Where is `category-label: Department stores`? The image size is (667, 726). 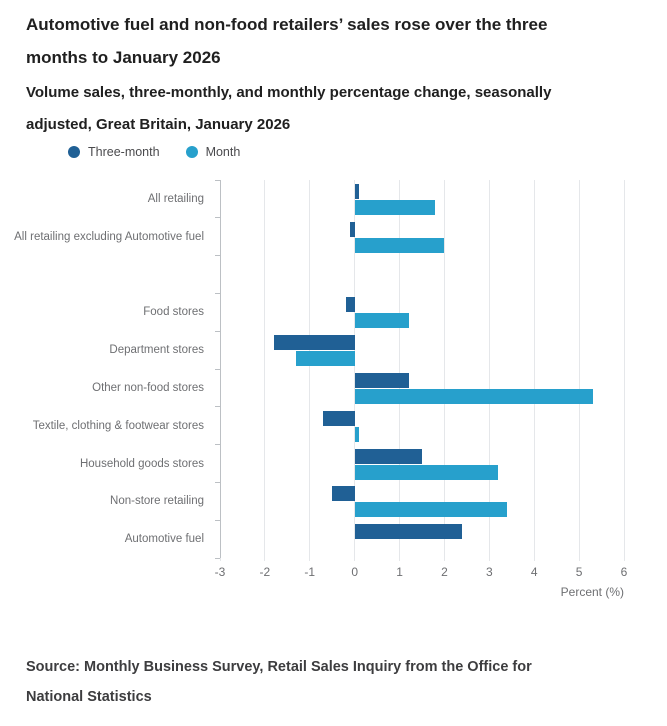 category-label: Department stores is located at coordinates (156, 350).